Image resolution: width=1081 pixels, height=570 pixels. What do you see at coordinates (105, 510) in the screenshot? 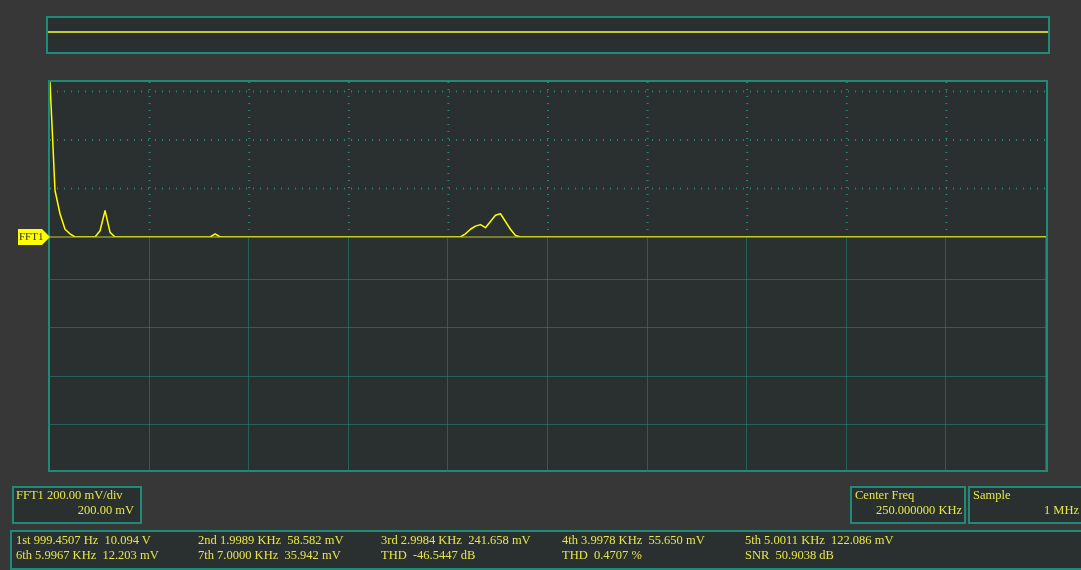
I see `text: 200.00 mV` at bounding box center [105, 510].